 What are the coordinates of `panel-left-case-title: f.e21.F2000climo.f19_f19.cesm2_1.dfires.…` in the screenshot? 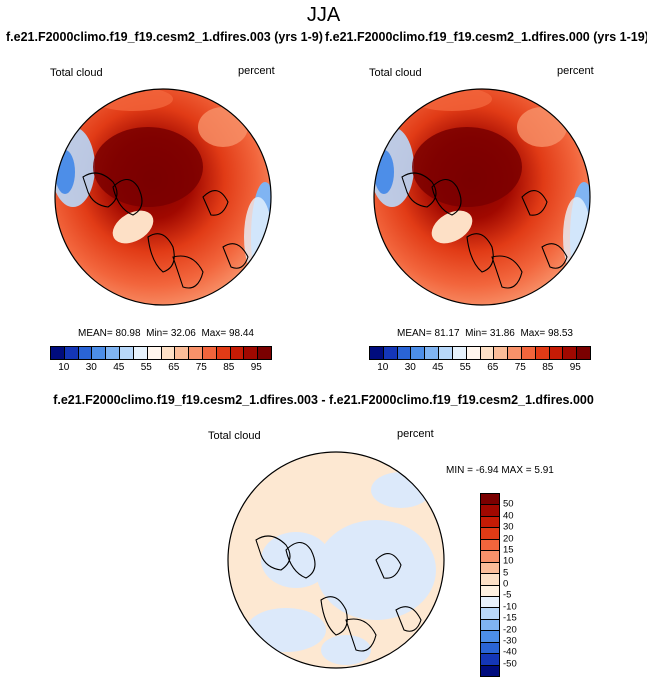 It's located at (164, 37).